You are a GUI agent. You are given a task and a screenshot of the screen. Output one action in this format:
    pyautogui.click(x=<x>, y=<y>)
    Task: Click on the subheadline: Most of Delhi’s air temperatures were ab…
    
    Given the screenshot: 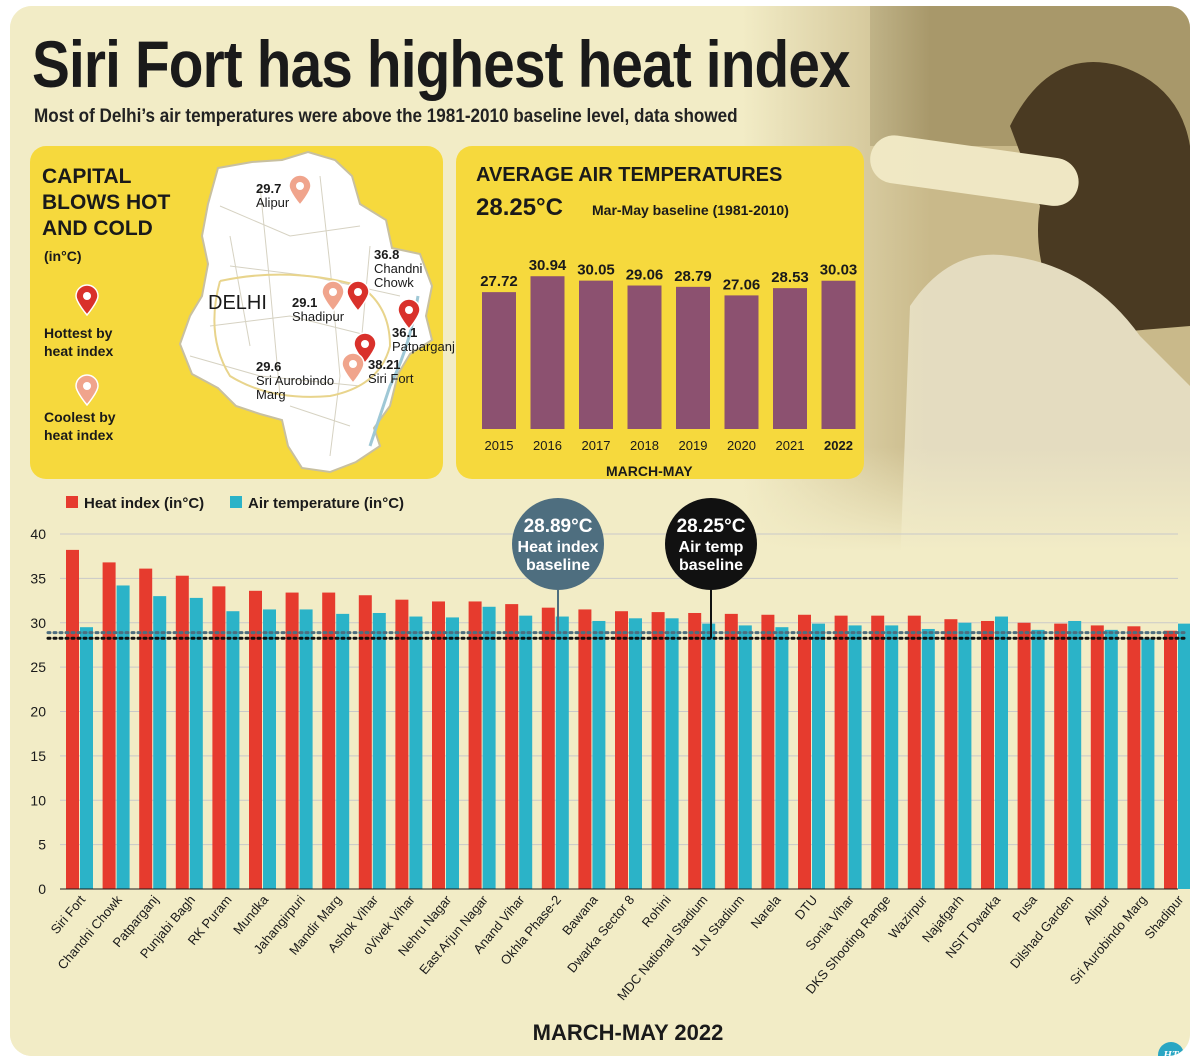 What is the action you would take?
    pyautogui.click(x=386, y=116)
    